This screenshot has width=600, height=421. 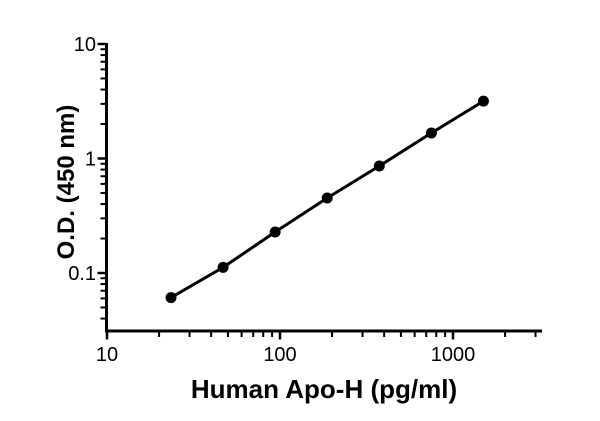 What do you see at coordinates (279, 355) in the screenshot?
I see `x-axis-tick-label: 100` at bounding box center [279, 355].